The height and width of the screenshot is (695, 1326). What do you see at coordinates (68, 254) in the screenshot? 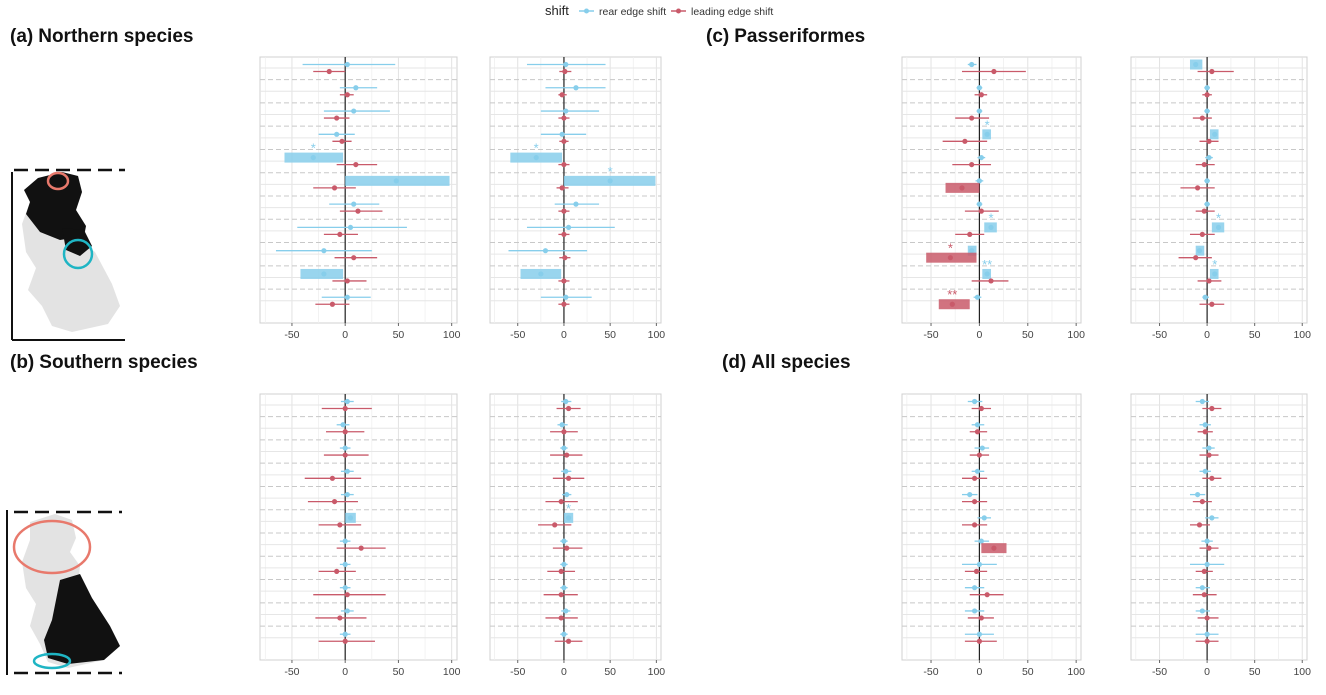
I see `map-inset-northern` at bounding box center [68, 254].